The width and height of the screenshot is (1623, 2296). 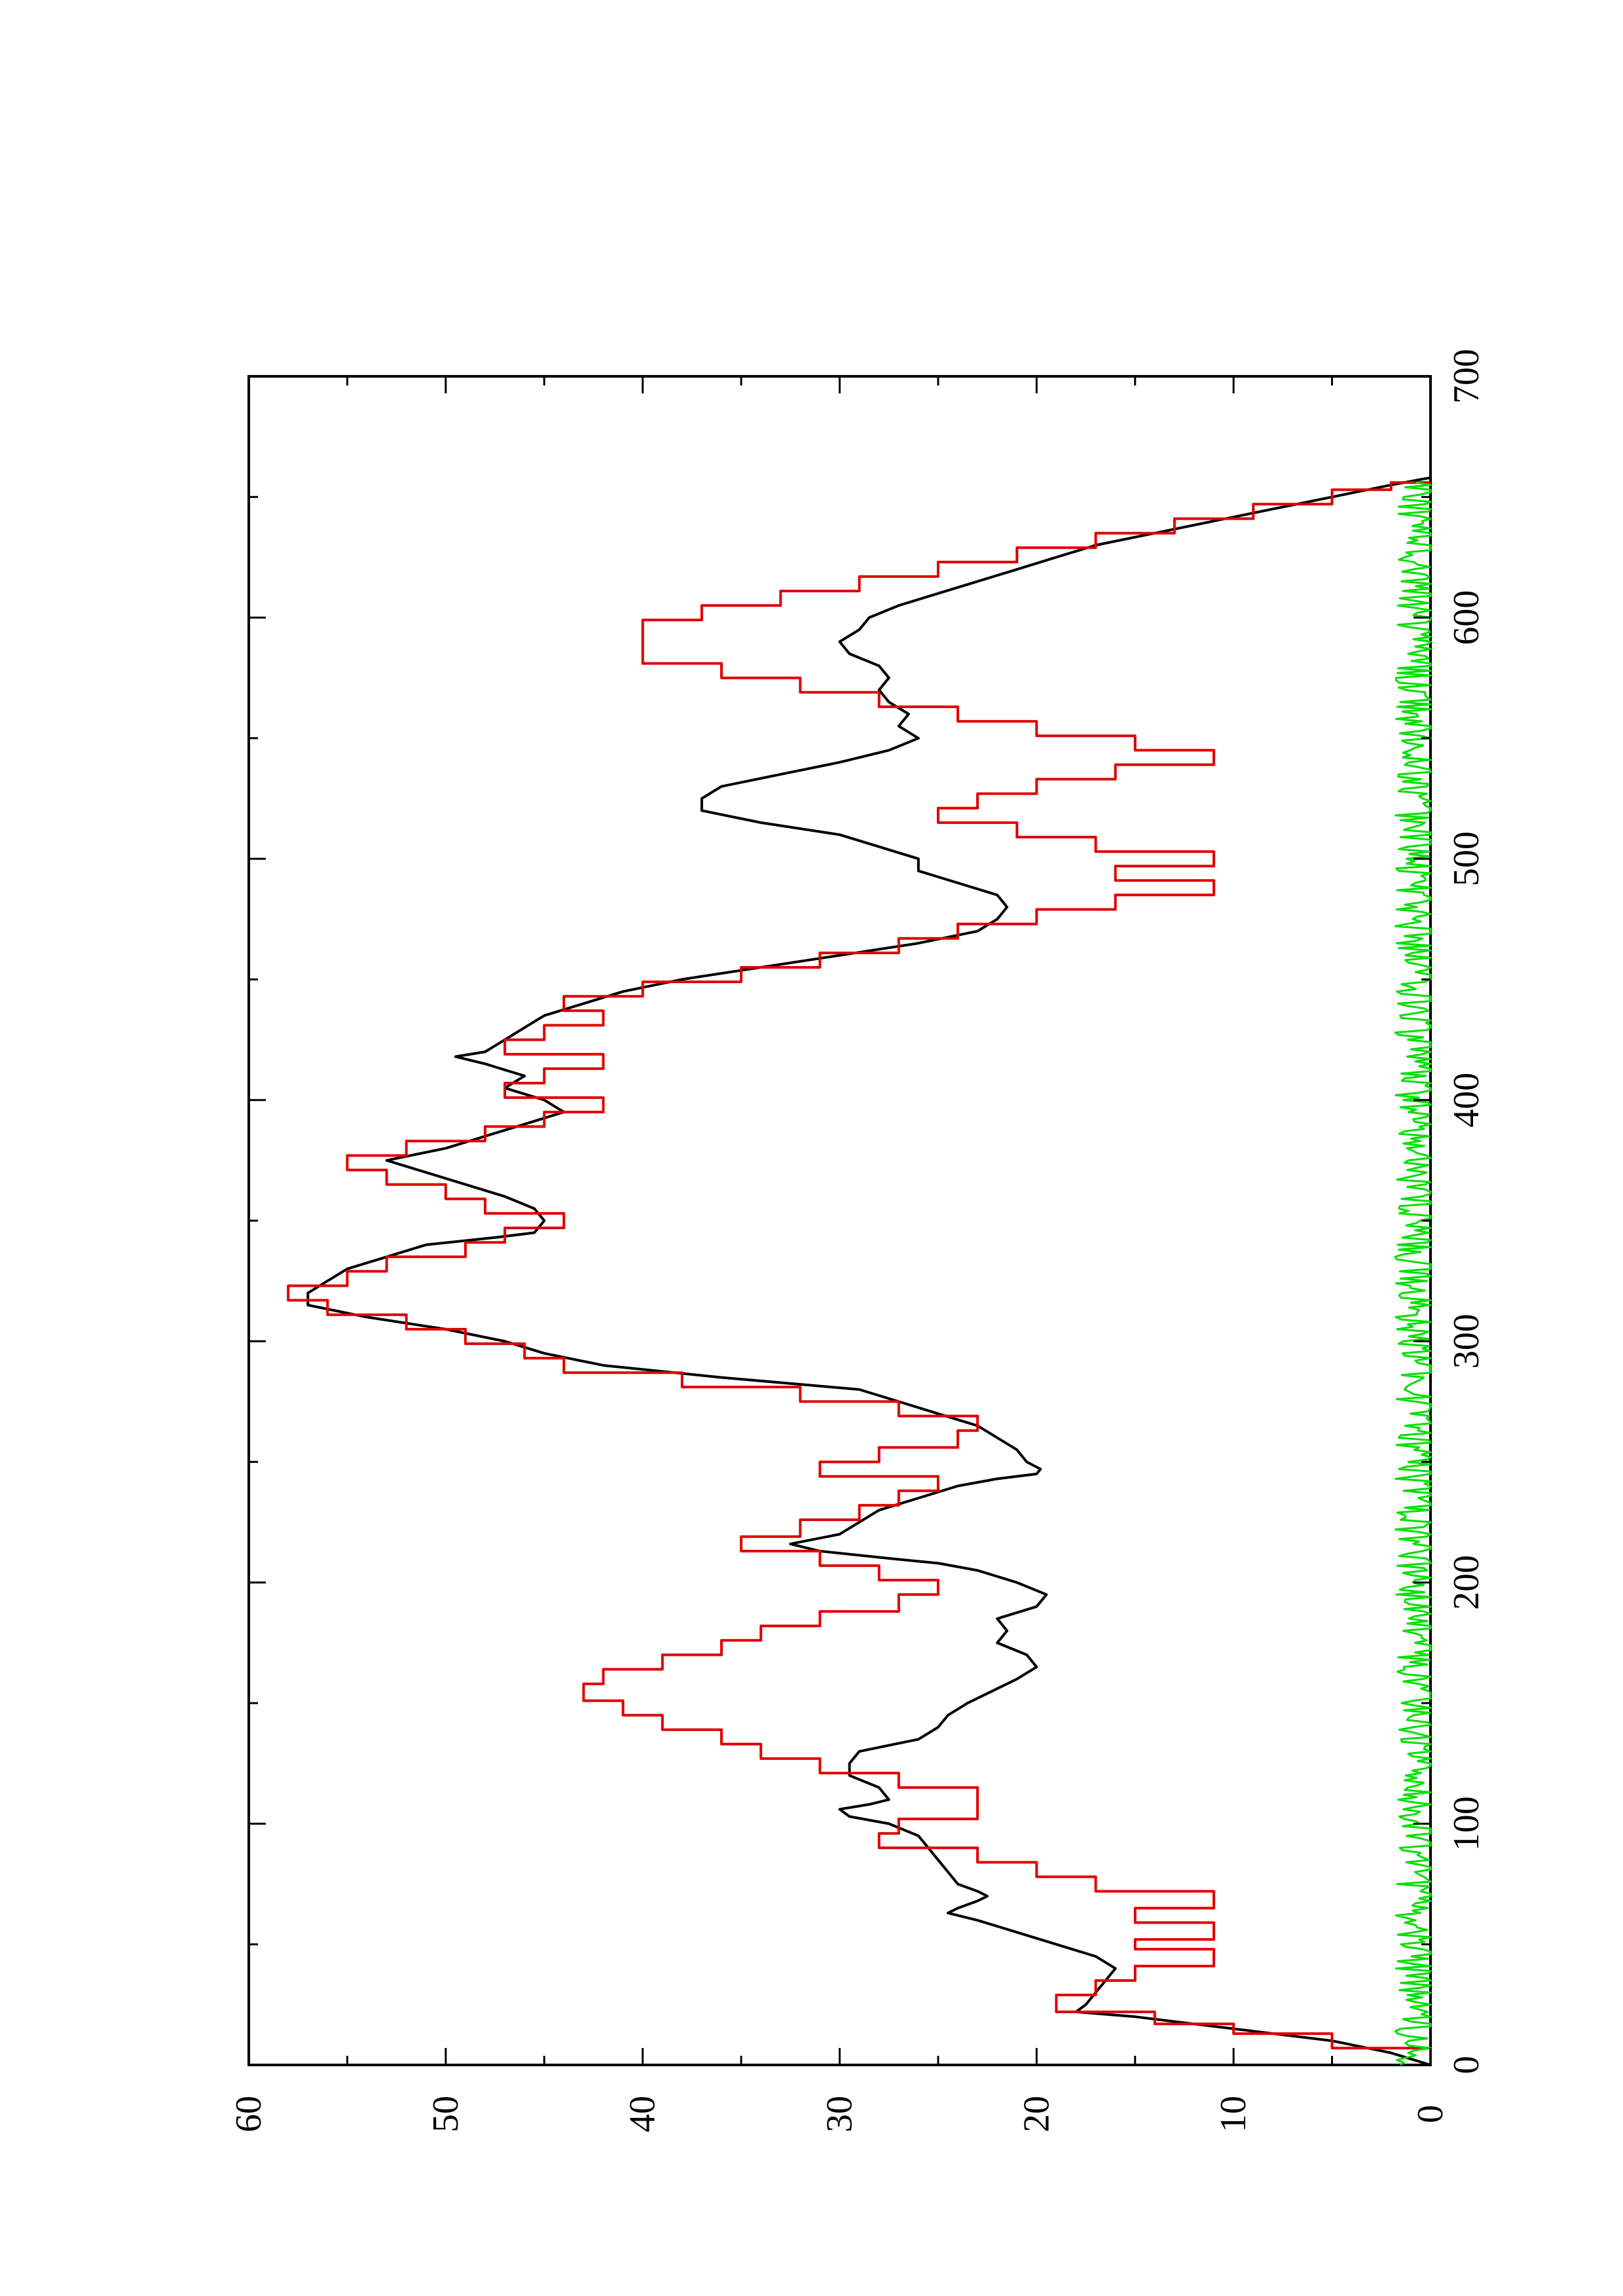 What do you see at coordinates (446, 2114) in the screenshot?
I see `y-tick-label: 50` at bounding box center [446, 2114].